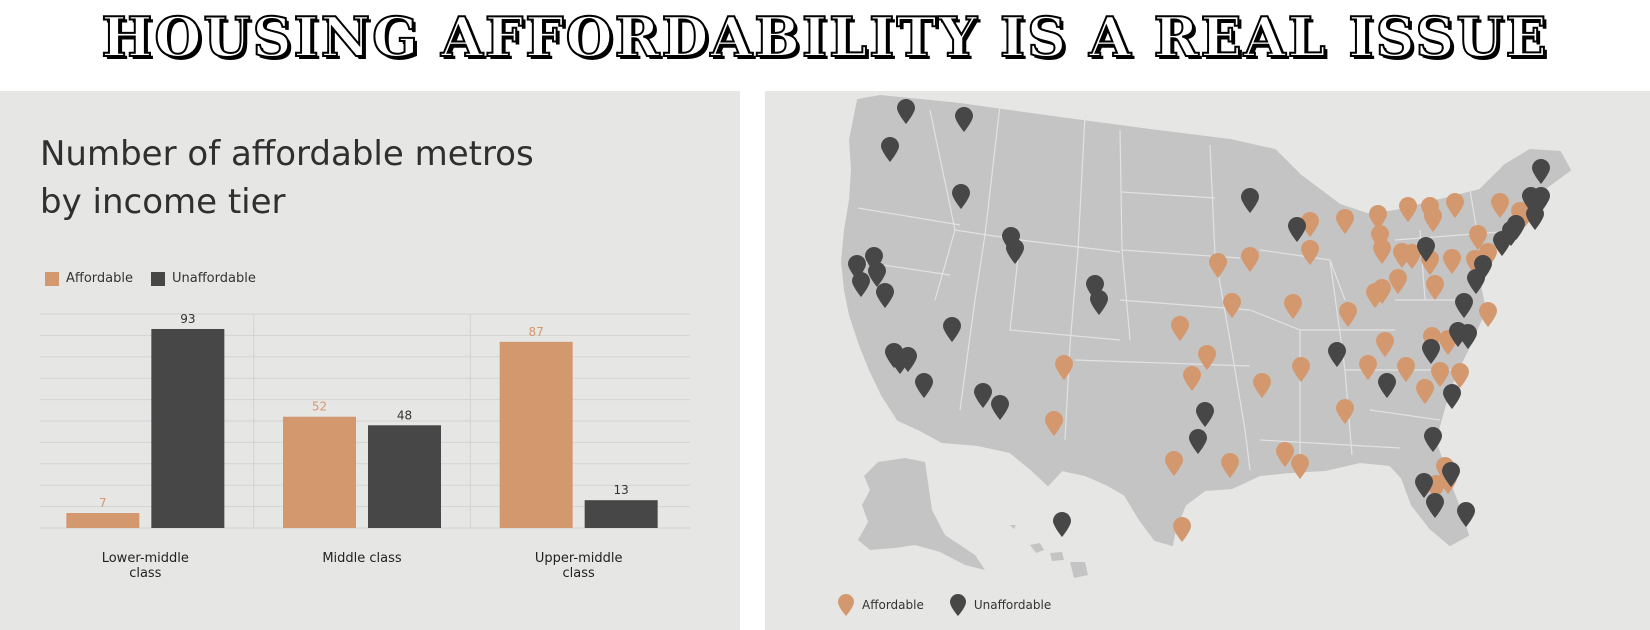  I want to click on data-label-unaffordable: 13, so click(621, 490).